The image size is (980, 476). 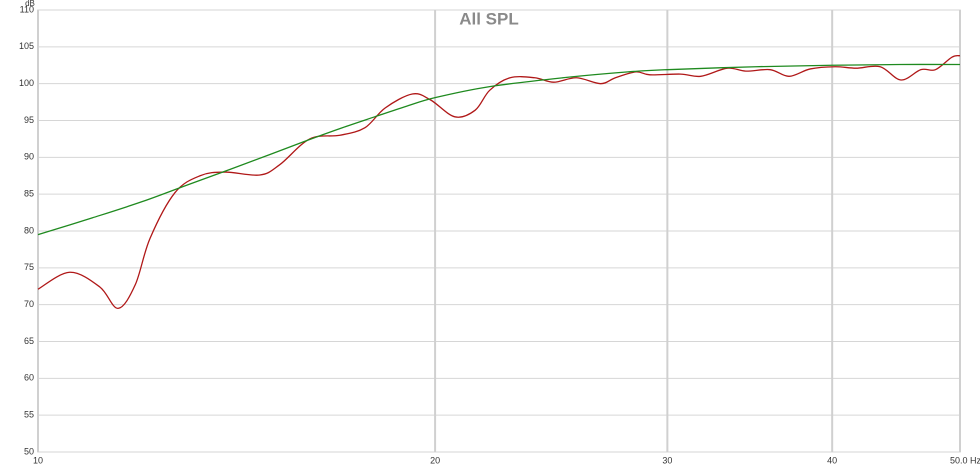 What do you see at coordinates (29, 415) in the screenshot?
I see `y-tick-label: 55` at bounding box center [29, 415].